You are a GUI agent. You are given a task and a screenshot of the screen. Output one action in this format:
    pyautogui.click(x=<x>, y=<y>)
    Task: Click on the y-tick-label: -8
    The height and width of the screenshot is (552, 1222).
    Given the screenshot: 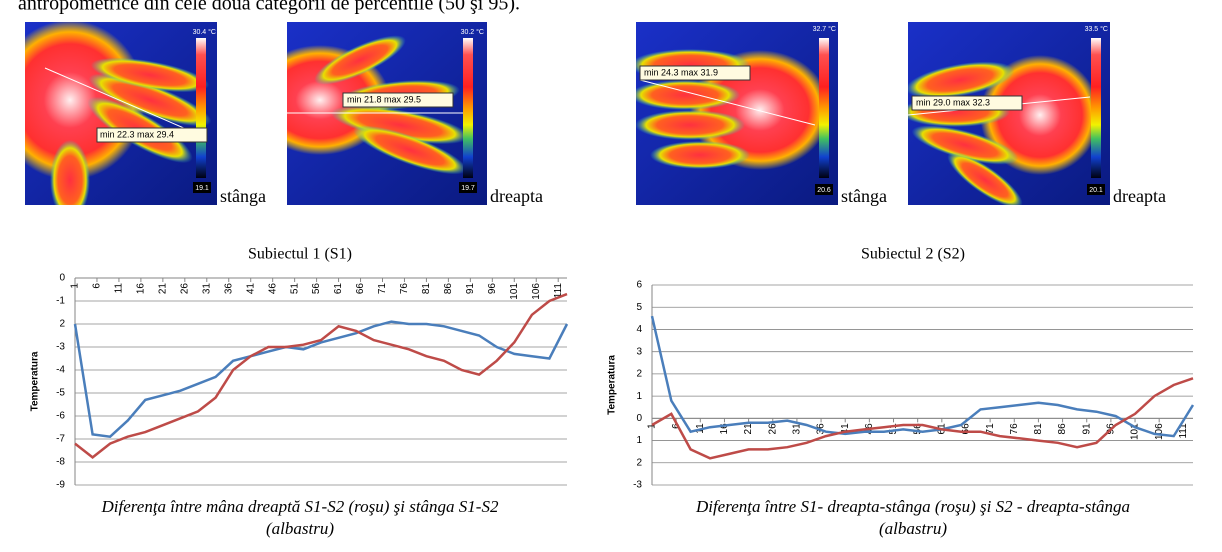 What is the action you would take?
    pyautogui.click(x=60, y=462)
    